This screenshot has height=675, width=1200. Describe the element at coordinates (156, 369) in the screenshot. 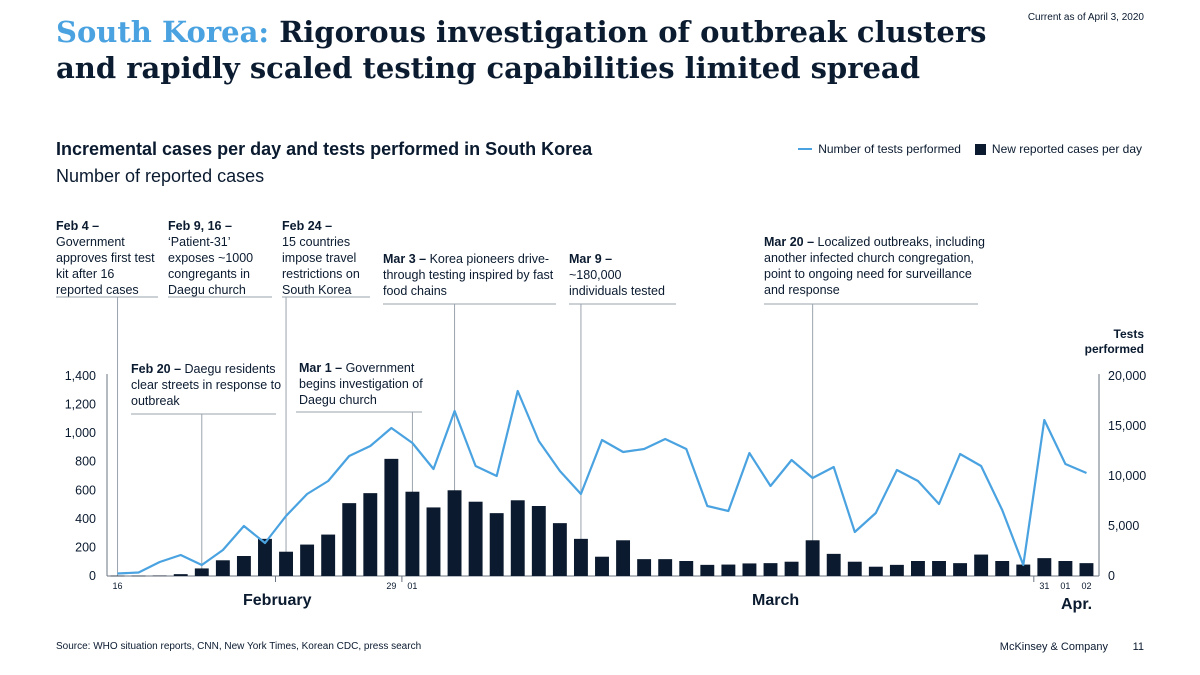

I see `annotation-feb20-title: Feb 20 –` at that location.